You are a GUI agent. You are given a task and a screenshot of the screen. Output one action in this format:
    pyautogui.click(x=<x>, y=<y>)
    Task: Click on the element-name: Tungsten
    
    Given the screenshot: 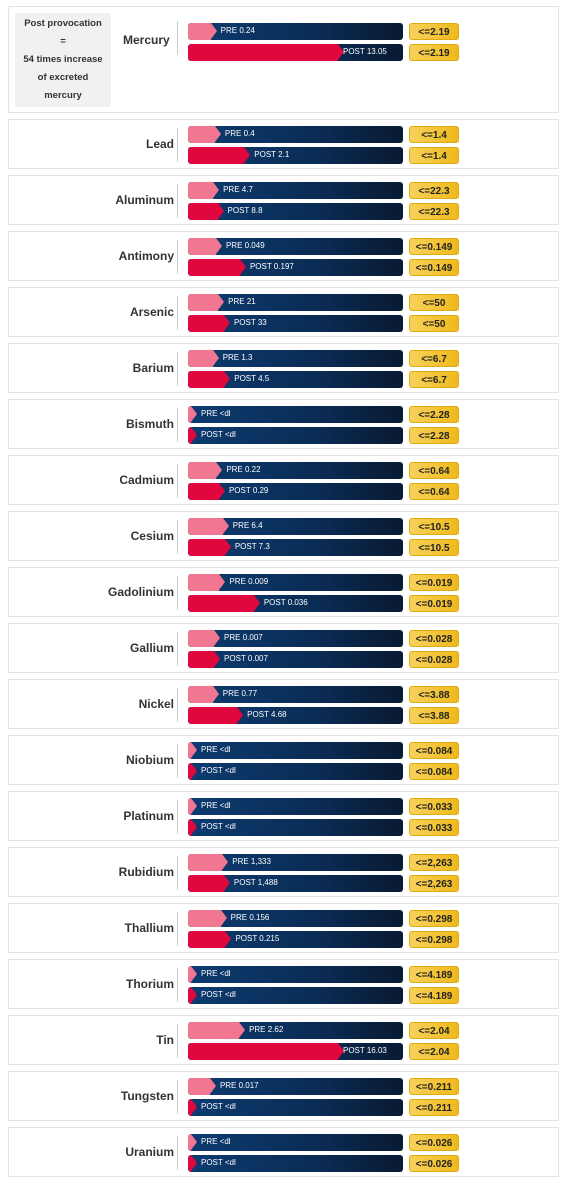 What is the action you would take?
    pyautogui.click(x=147, y=1096)
    